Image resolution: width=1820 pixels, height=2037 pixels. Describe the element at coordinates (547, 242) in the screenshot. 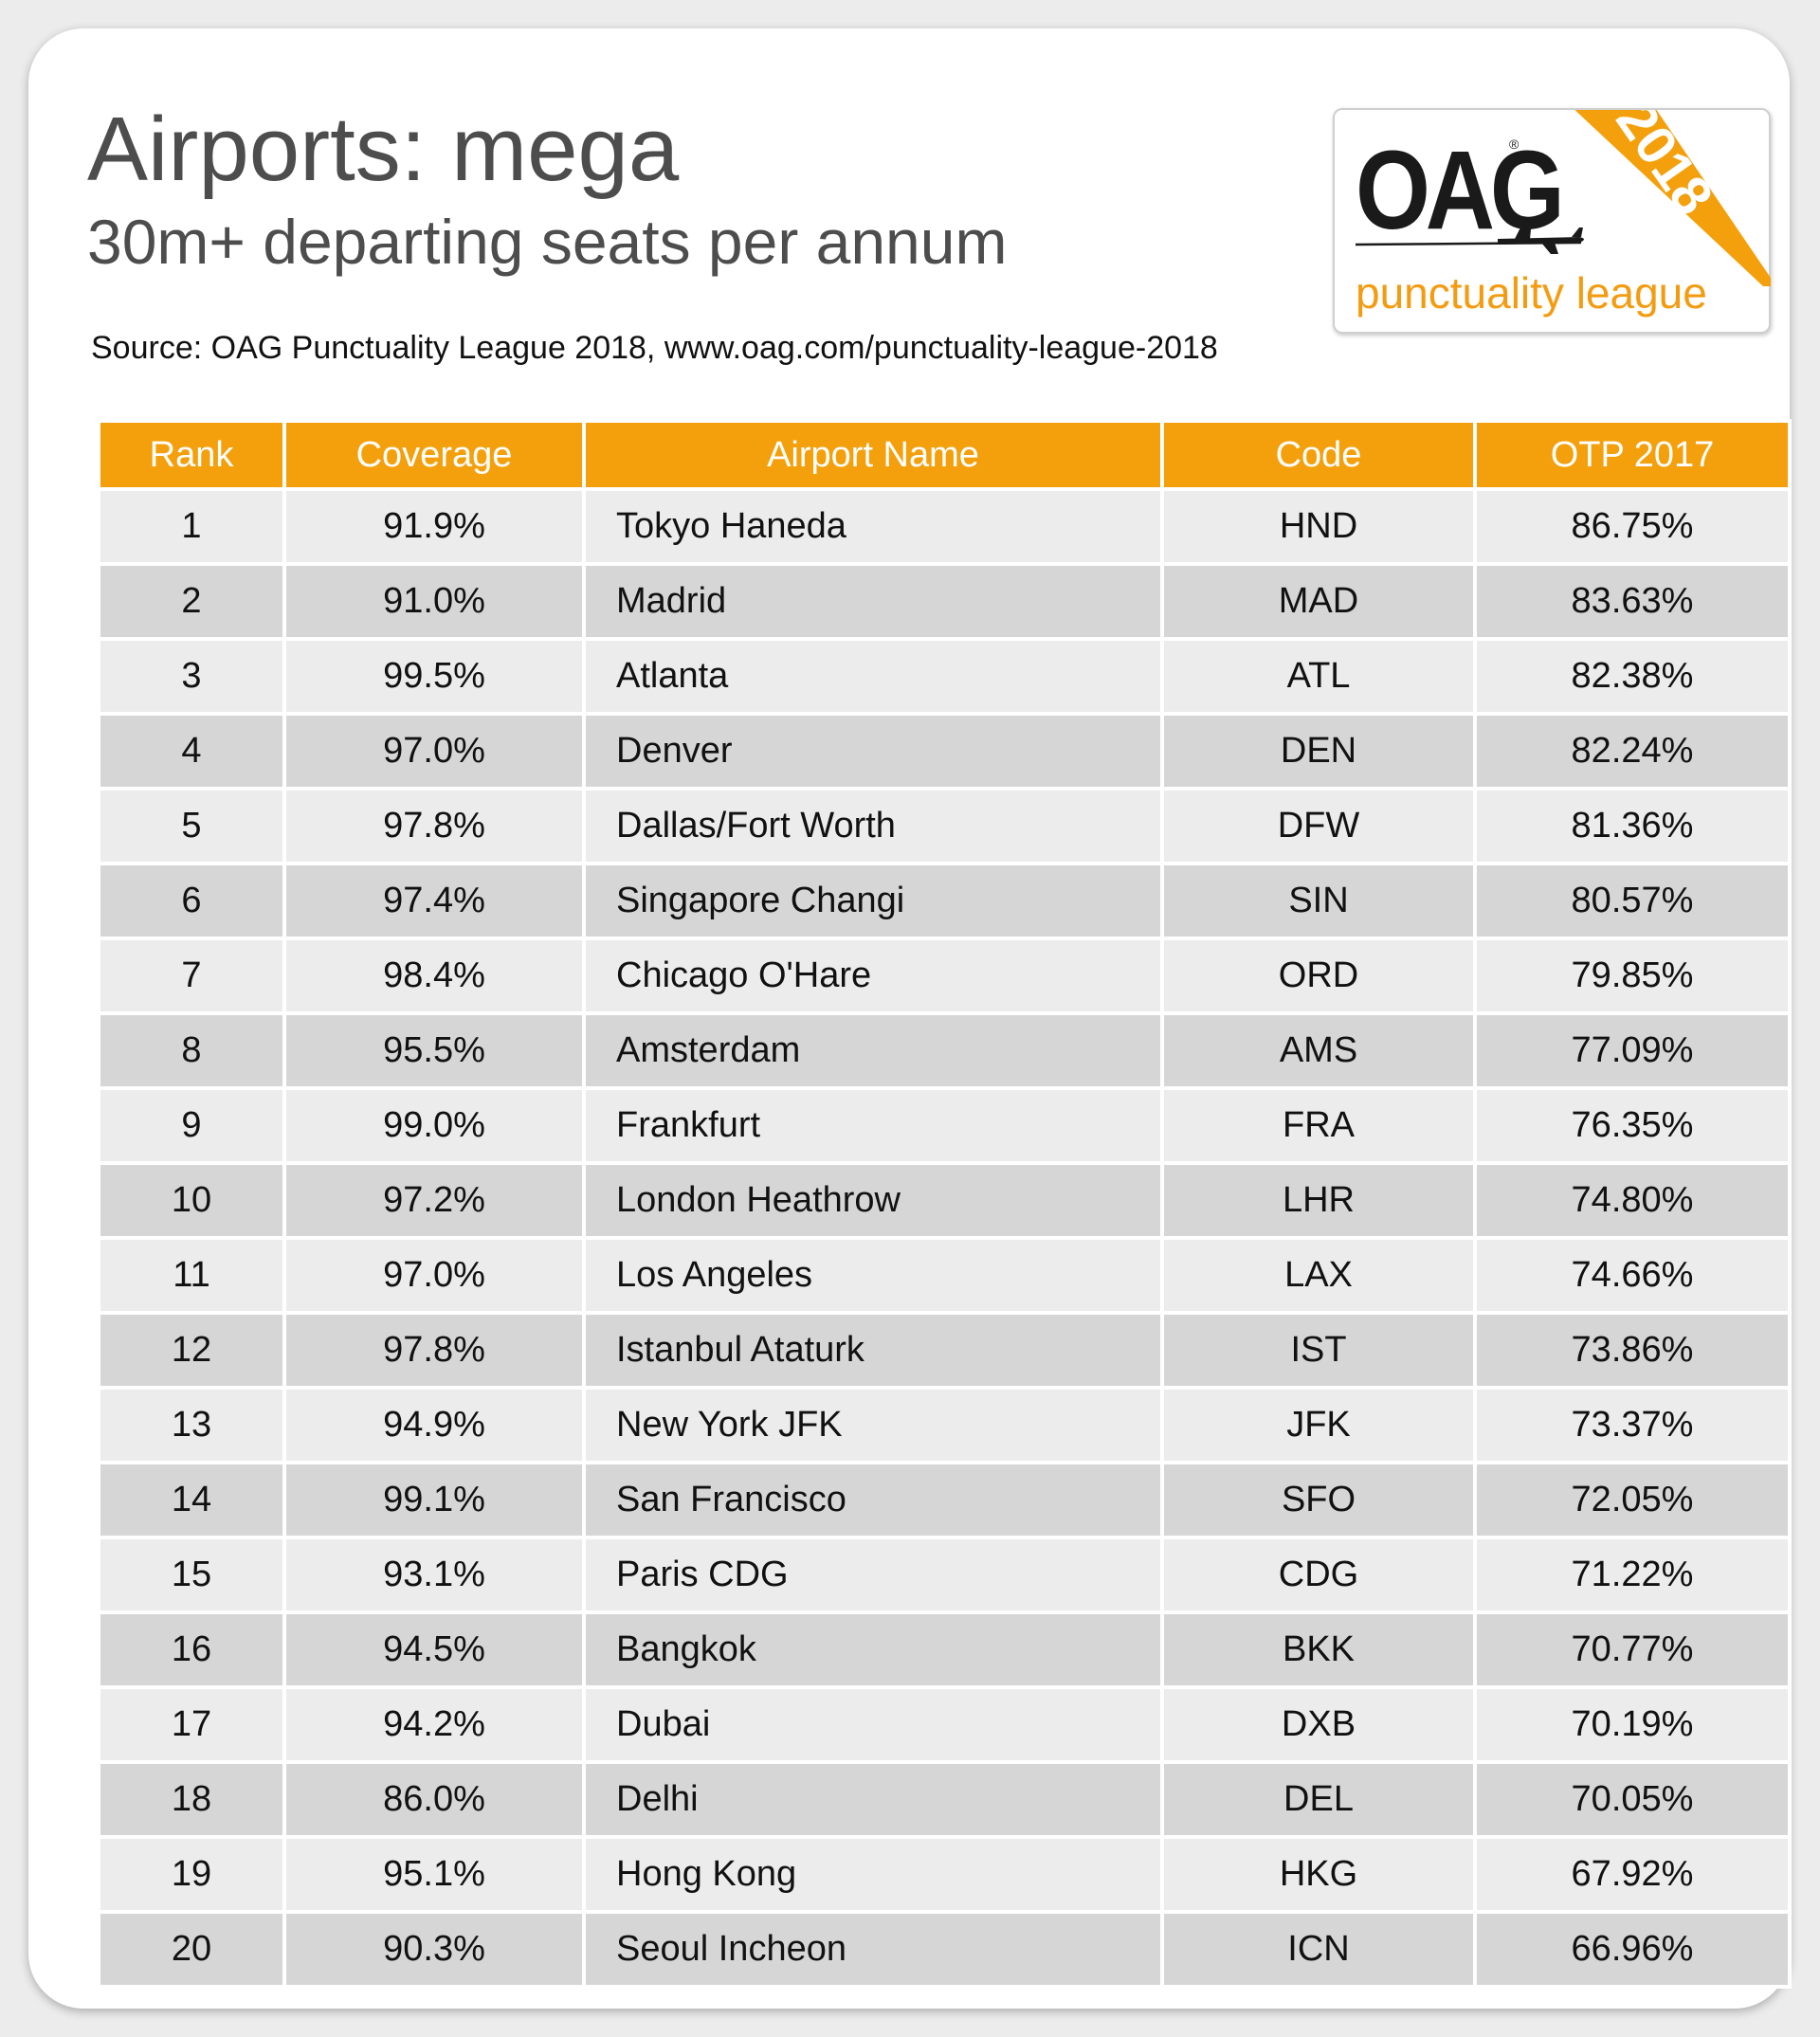

I see `page-subtitle: 30m+ departing seats per annum` at that location.